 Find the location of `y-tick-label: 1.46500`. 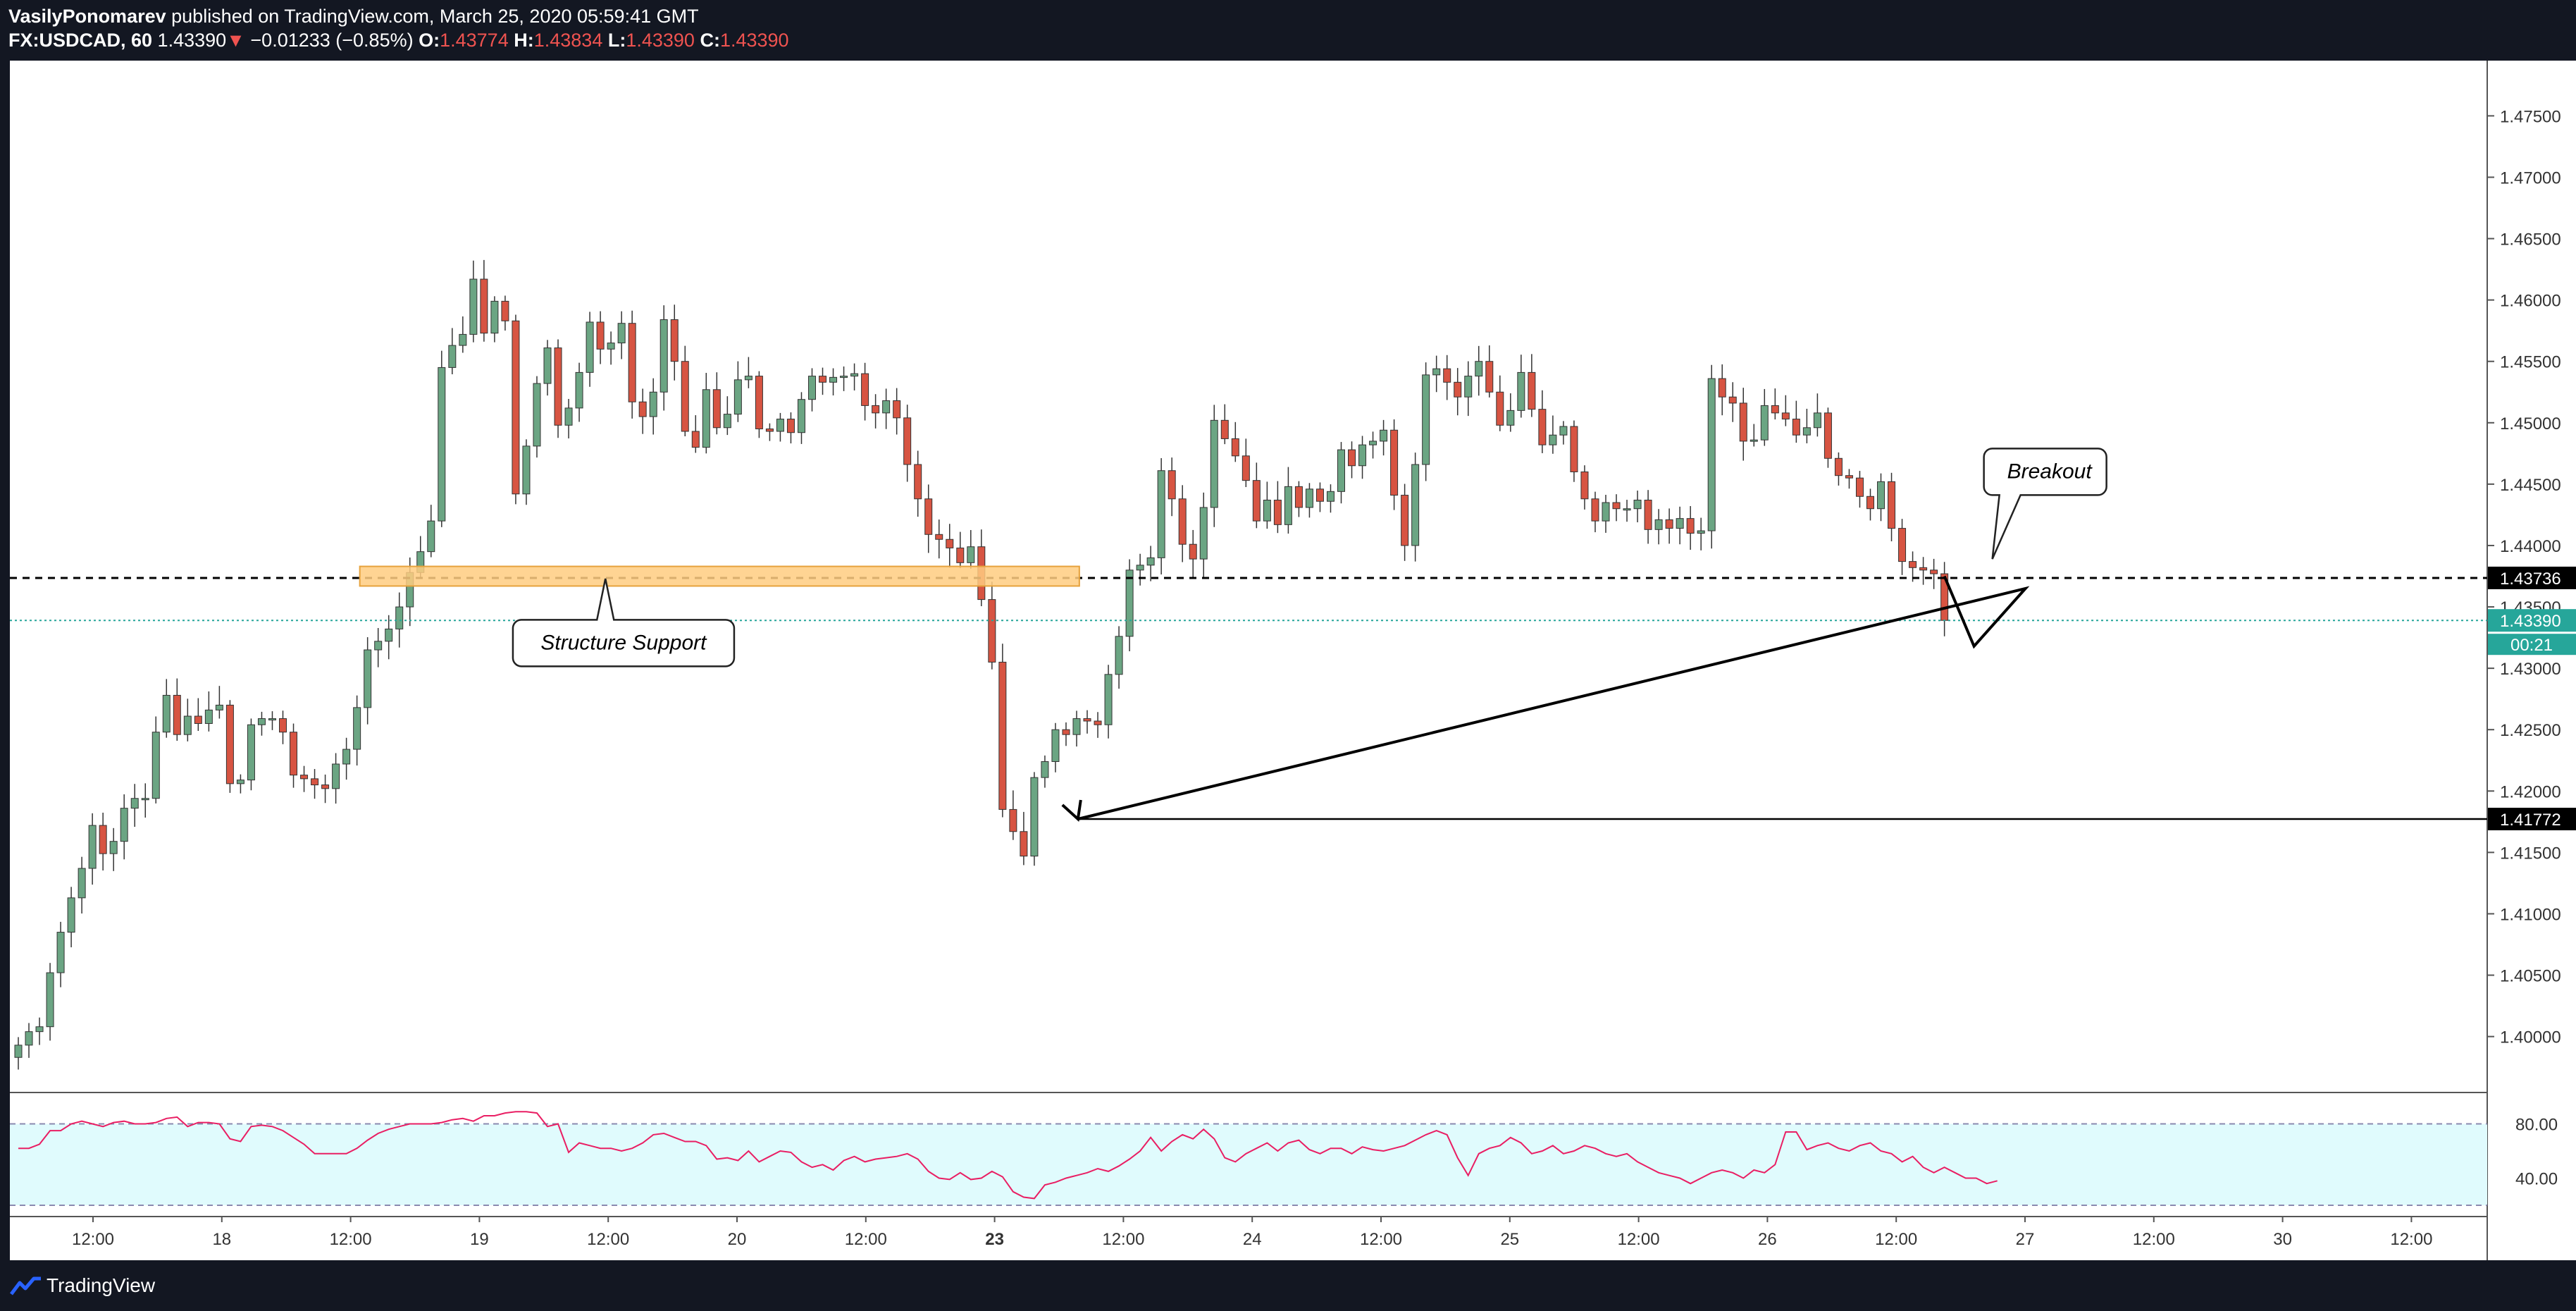

y-tick-label: 1.46500 is located at coordinates (2530, 240).